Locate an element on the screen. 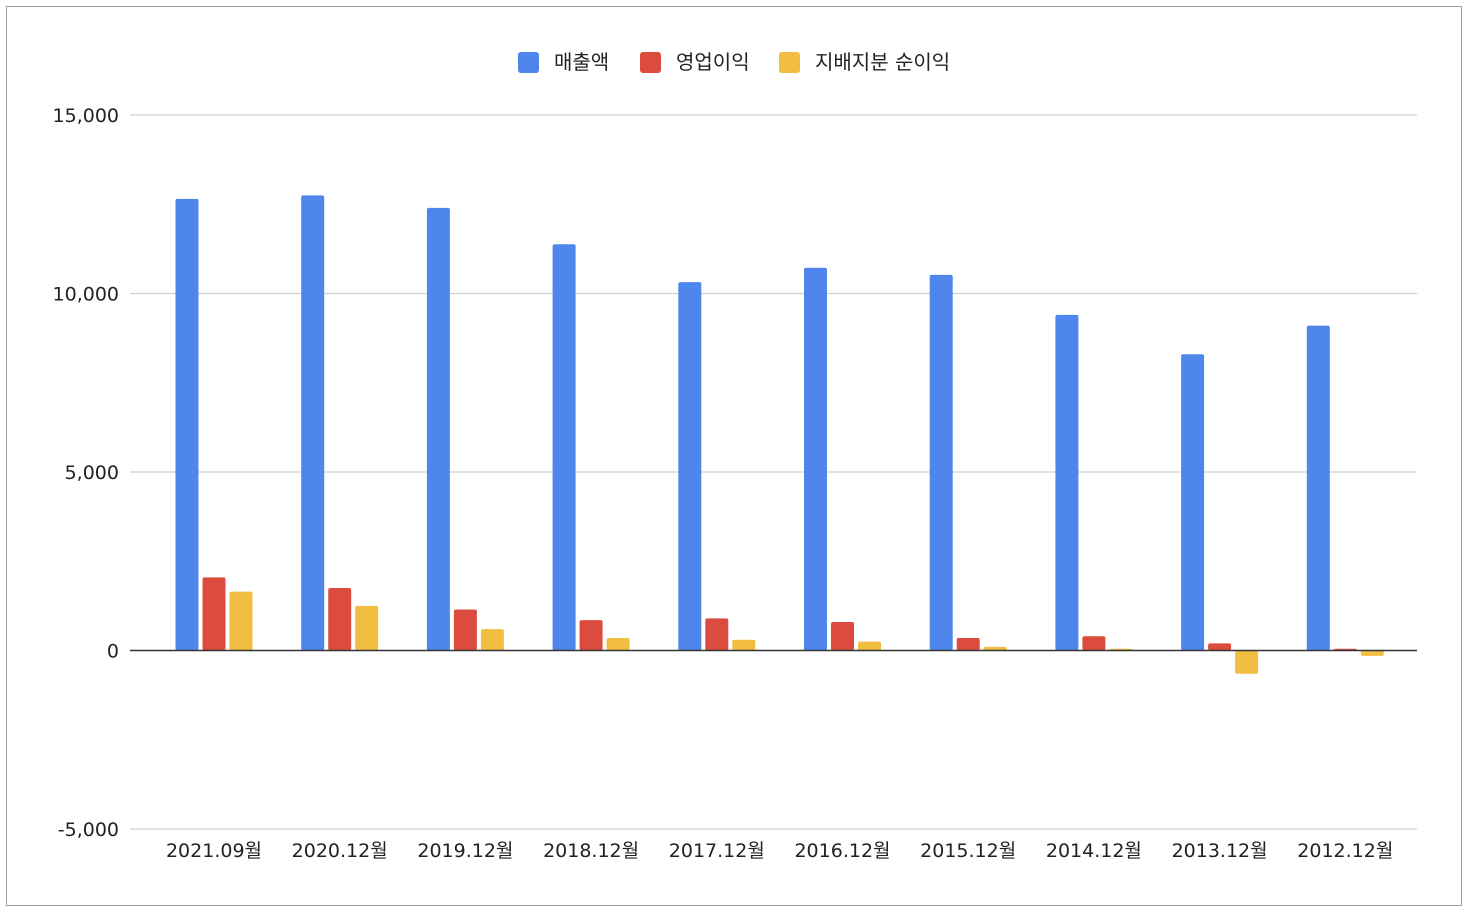 The height and width of the screenshot is (914, 1470). x-tick-label: 2020.12월 is located at coordinates (340, 851).